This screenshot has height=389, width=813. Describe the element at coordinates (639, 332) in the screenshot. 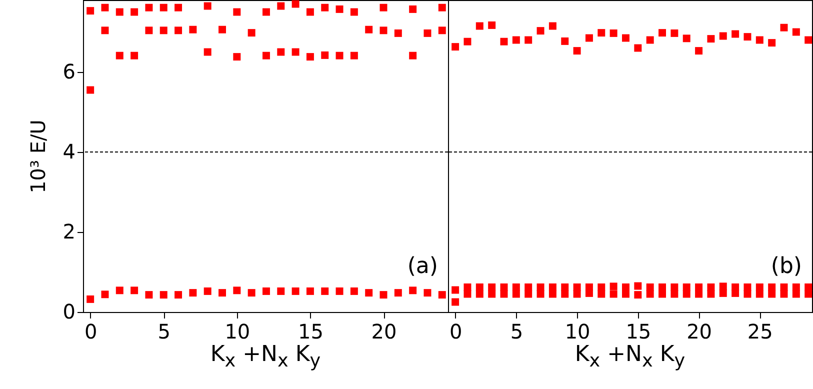

I see `x-tick-label: 15` at that location.